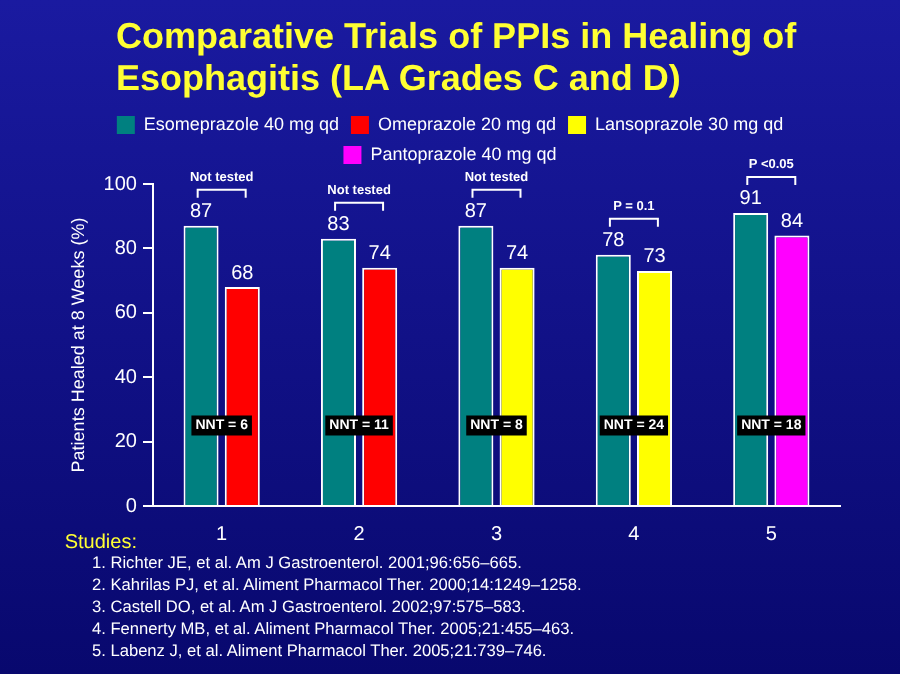 This screenshot has width=900, height=674. I want to click on x-tick-label: 3, so click(496, 534).